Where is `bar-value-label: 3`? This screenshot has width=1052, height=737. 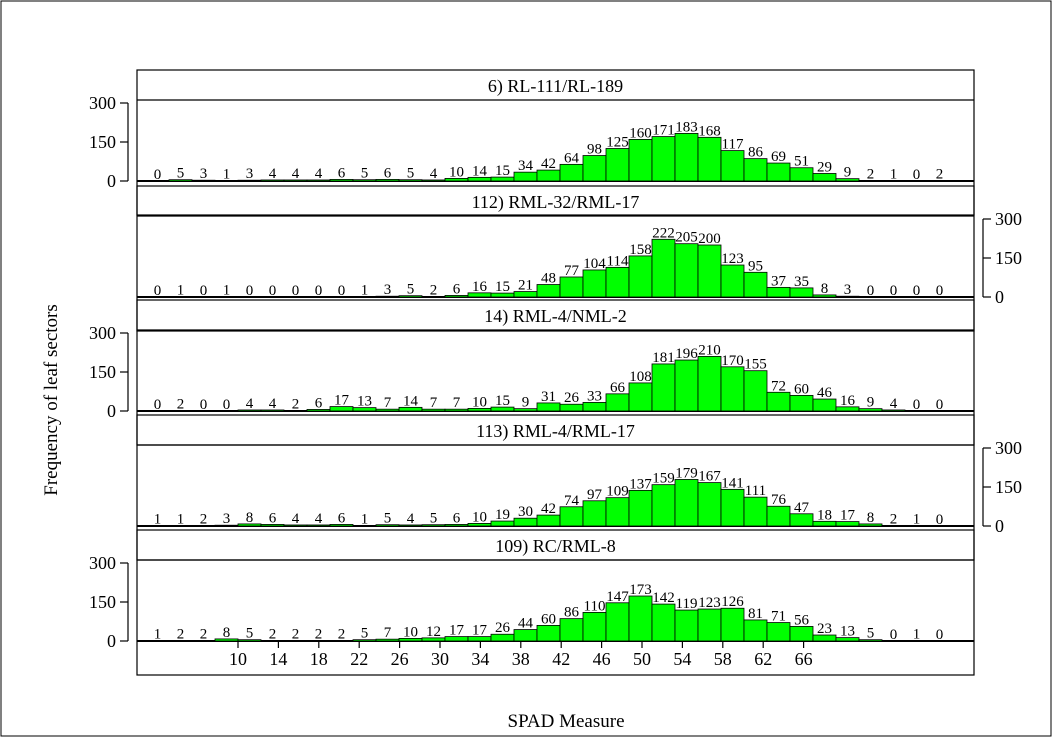
bar-value-label: 3 is located at coordinates (388, 290).